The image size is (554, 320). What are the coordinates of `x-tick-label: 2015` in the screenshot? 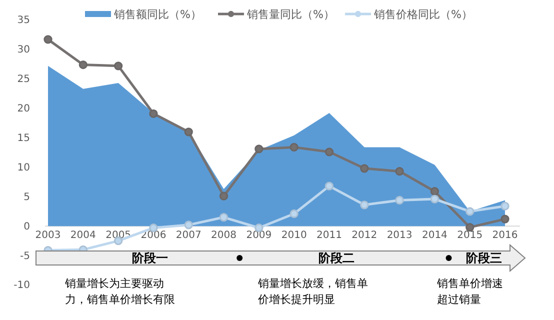 It's located at (470, 236).